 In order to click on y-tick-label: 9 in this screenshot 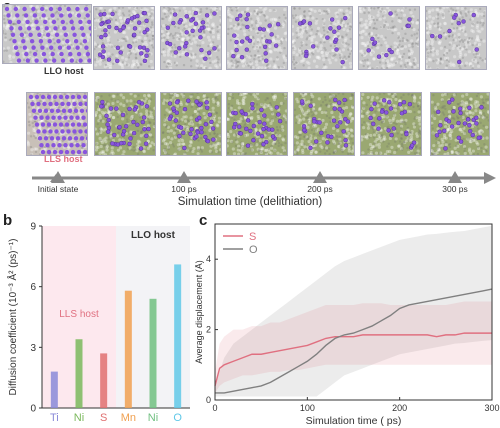, I will do `click(33, 227)`.